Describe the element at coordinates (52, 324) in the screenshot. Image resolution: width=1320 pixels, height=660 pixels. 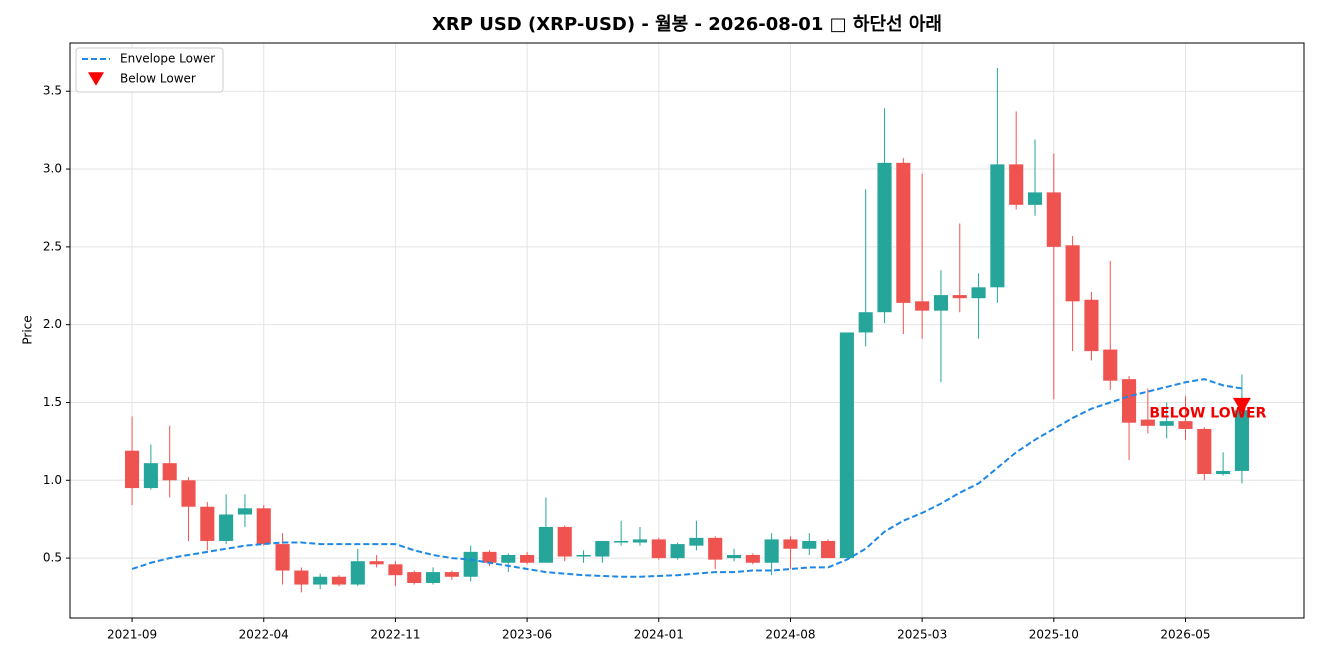
I see `y-tick-label: 2.0` at that location.